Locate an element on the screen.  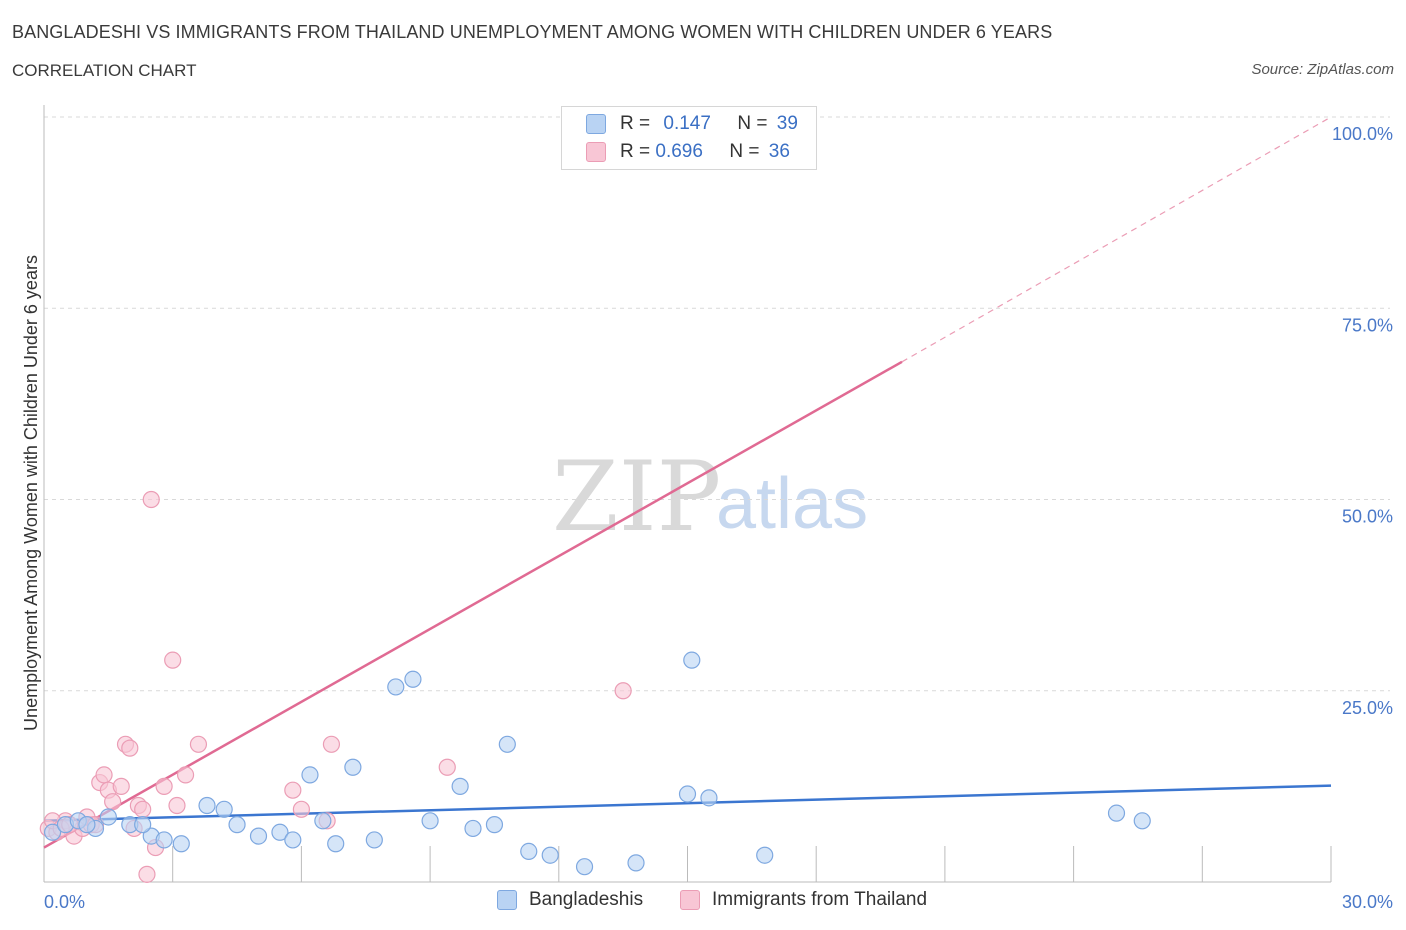
y-tick-label: 75.0% is located at coordinates (1367, 325).